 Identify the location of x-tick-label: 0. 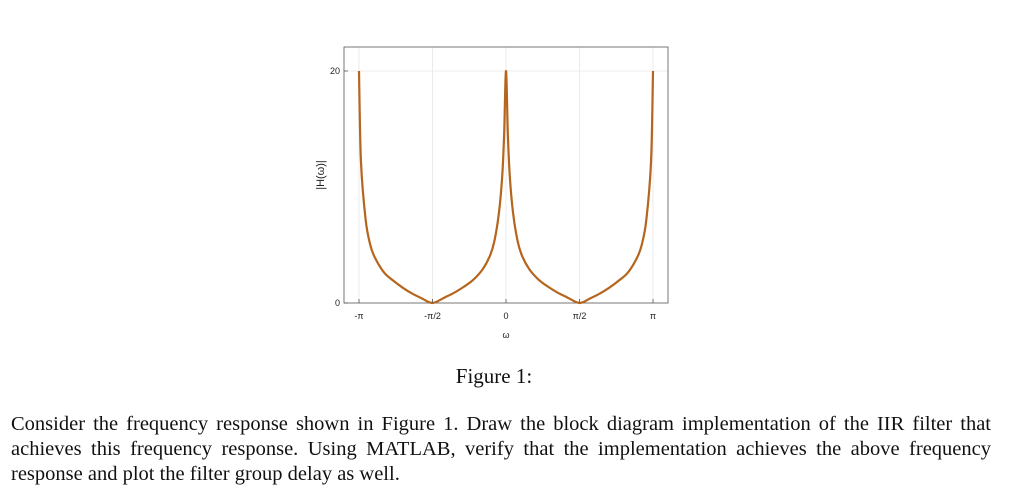
(505, 316).